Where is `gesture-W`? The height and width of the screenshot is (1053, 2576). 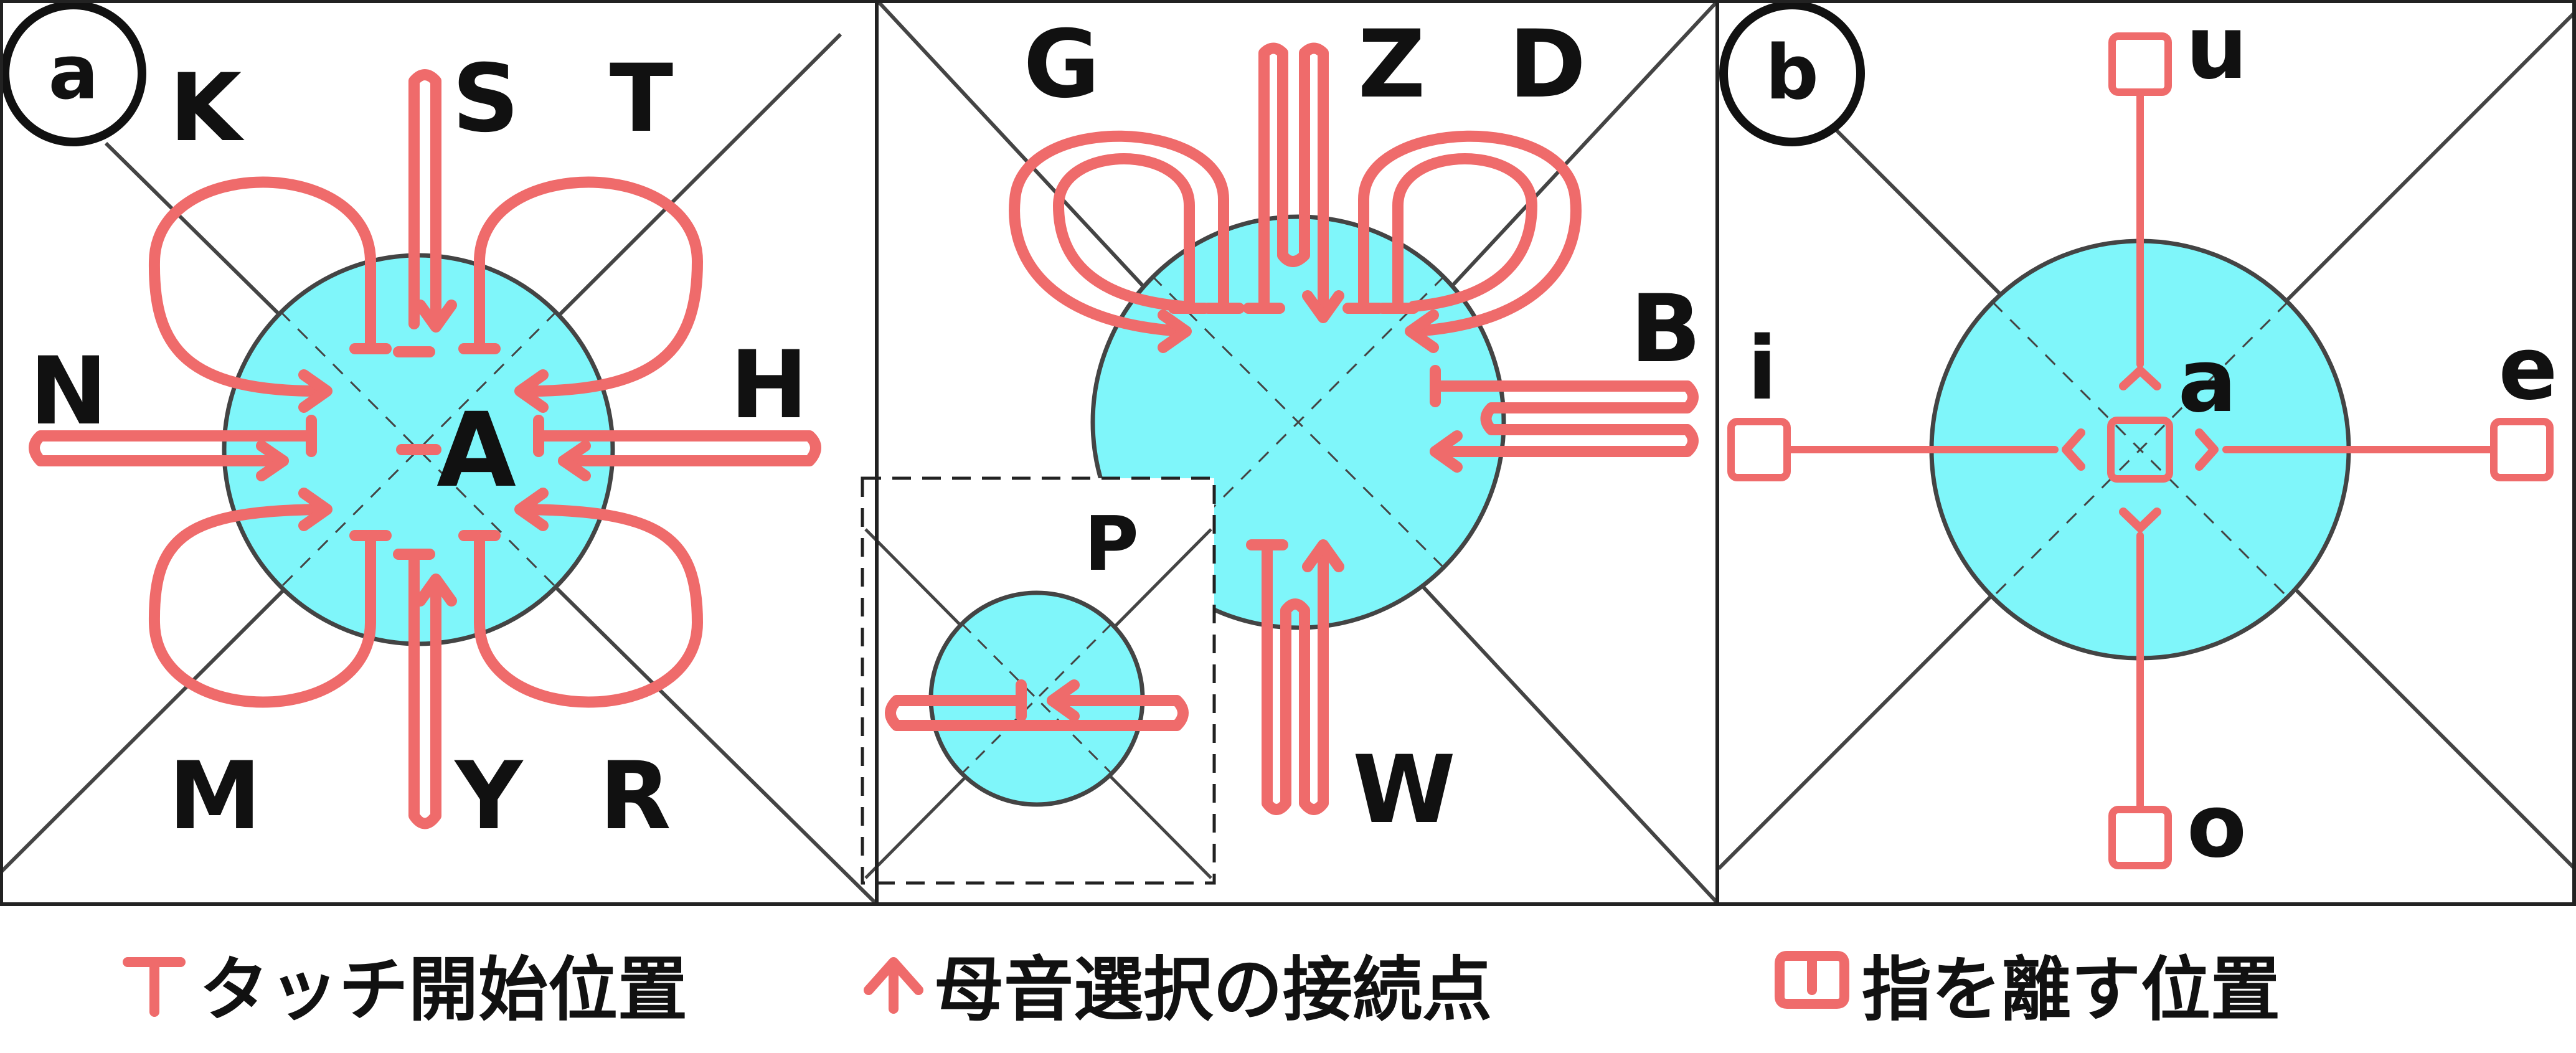 gesture-W is located at coordinates (1295, 677).